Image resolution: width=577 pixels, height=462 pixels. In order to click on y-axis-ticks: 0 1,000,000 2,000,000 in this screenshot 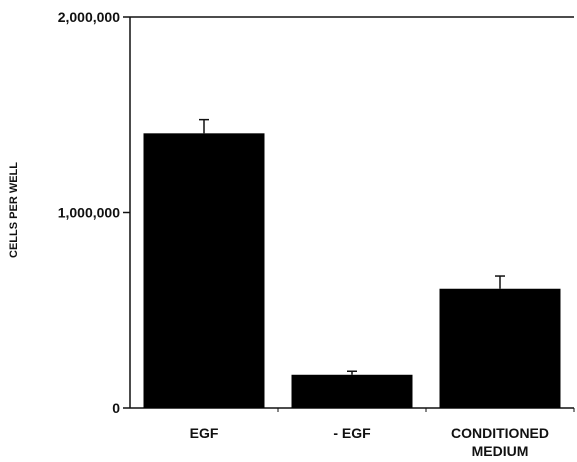, I will do `click(94, 212)`.